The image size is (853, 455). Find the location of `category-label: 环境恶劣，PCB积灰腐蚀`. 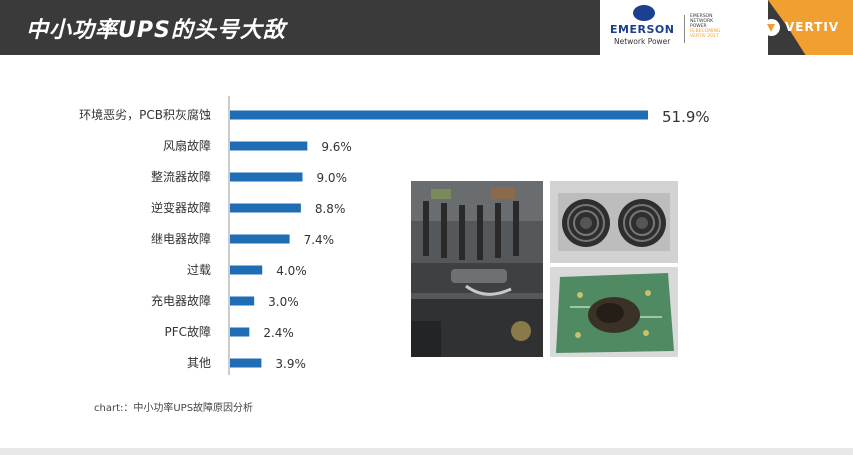

category-label: 环境恶劣，PCB积灰腐蚀 is located at coordinates (145, 114).